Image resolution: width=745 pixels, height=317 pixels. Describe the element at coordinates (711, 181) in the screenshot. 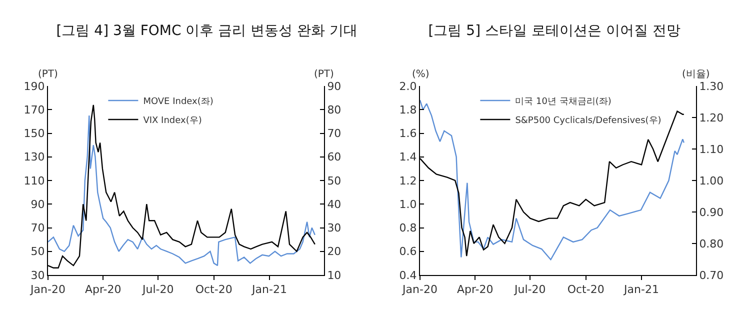

I see `y2-tick-label: 1.00` at that location.